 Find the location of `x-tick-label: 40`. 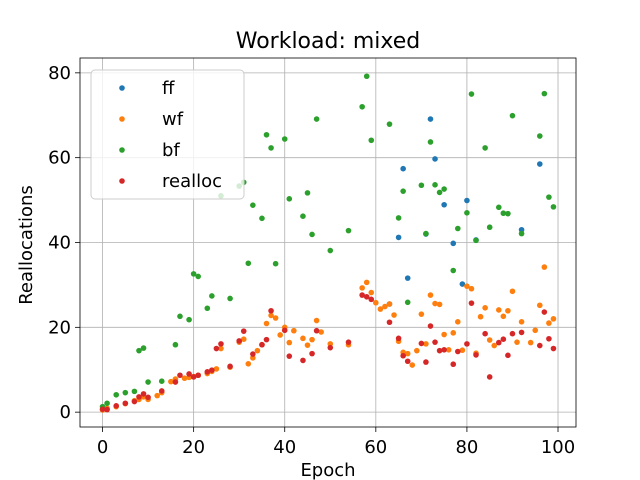

x-tick-label: 40 is located at coordinates (284, 447).